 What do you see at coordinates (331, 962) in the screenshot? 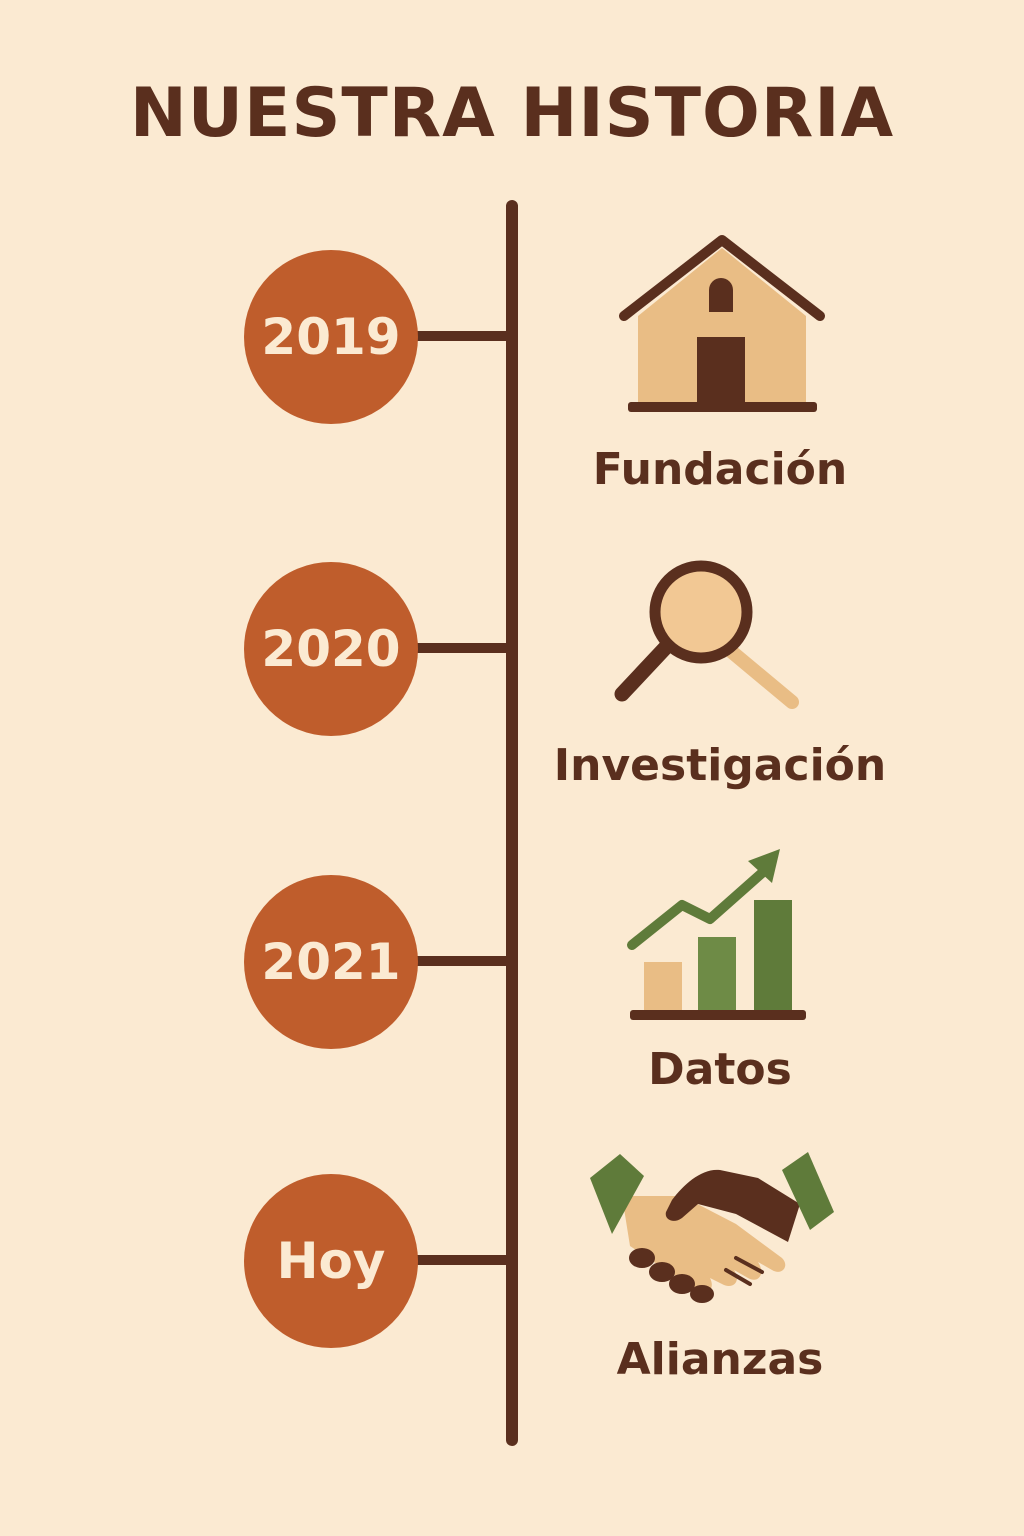
I see `year-badge: 2021` at bounding box center [331, 962].